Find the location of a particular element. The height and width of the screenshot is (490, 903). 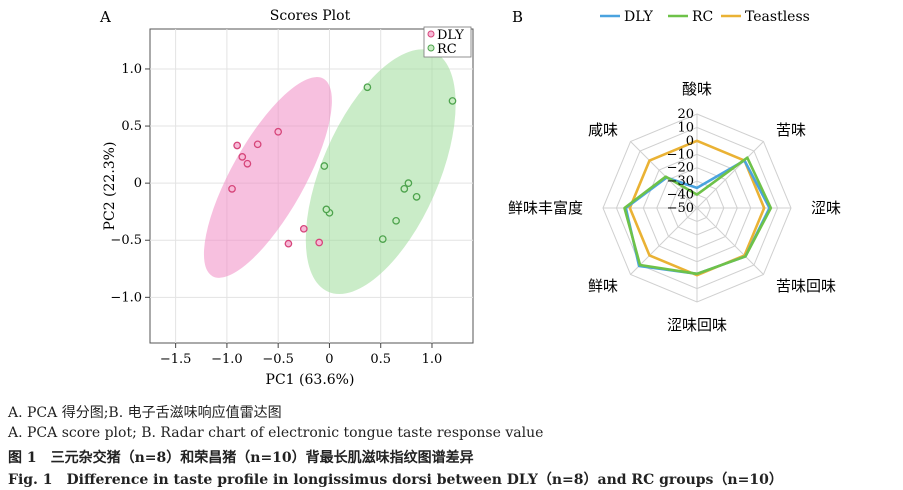

x-tick-label: −1.0 is located at coordinates (227, 359).